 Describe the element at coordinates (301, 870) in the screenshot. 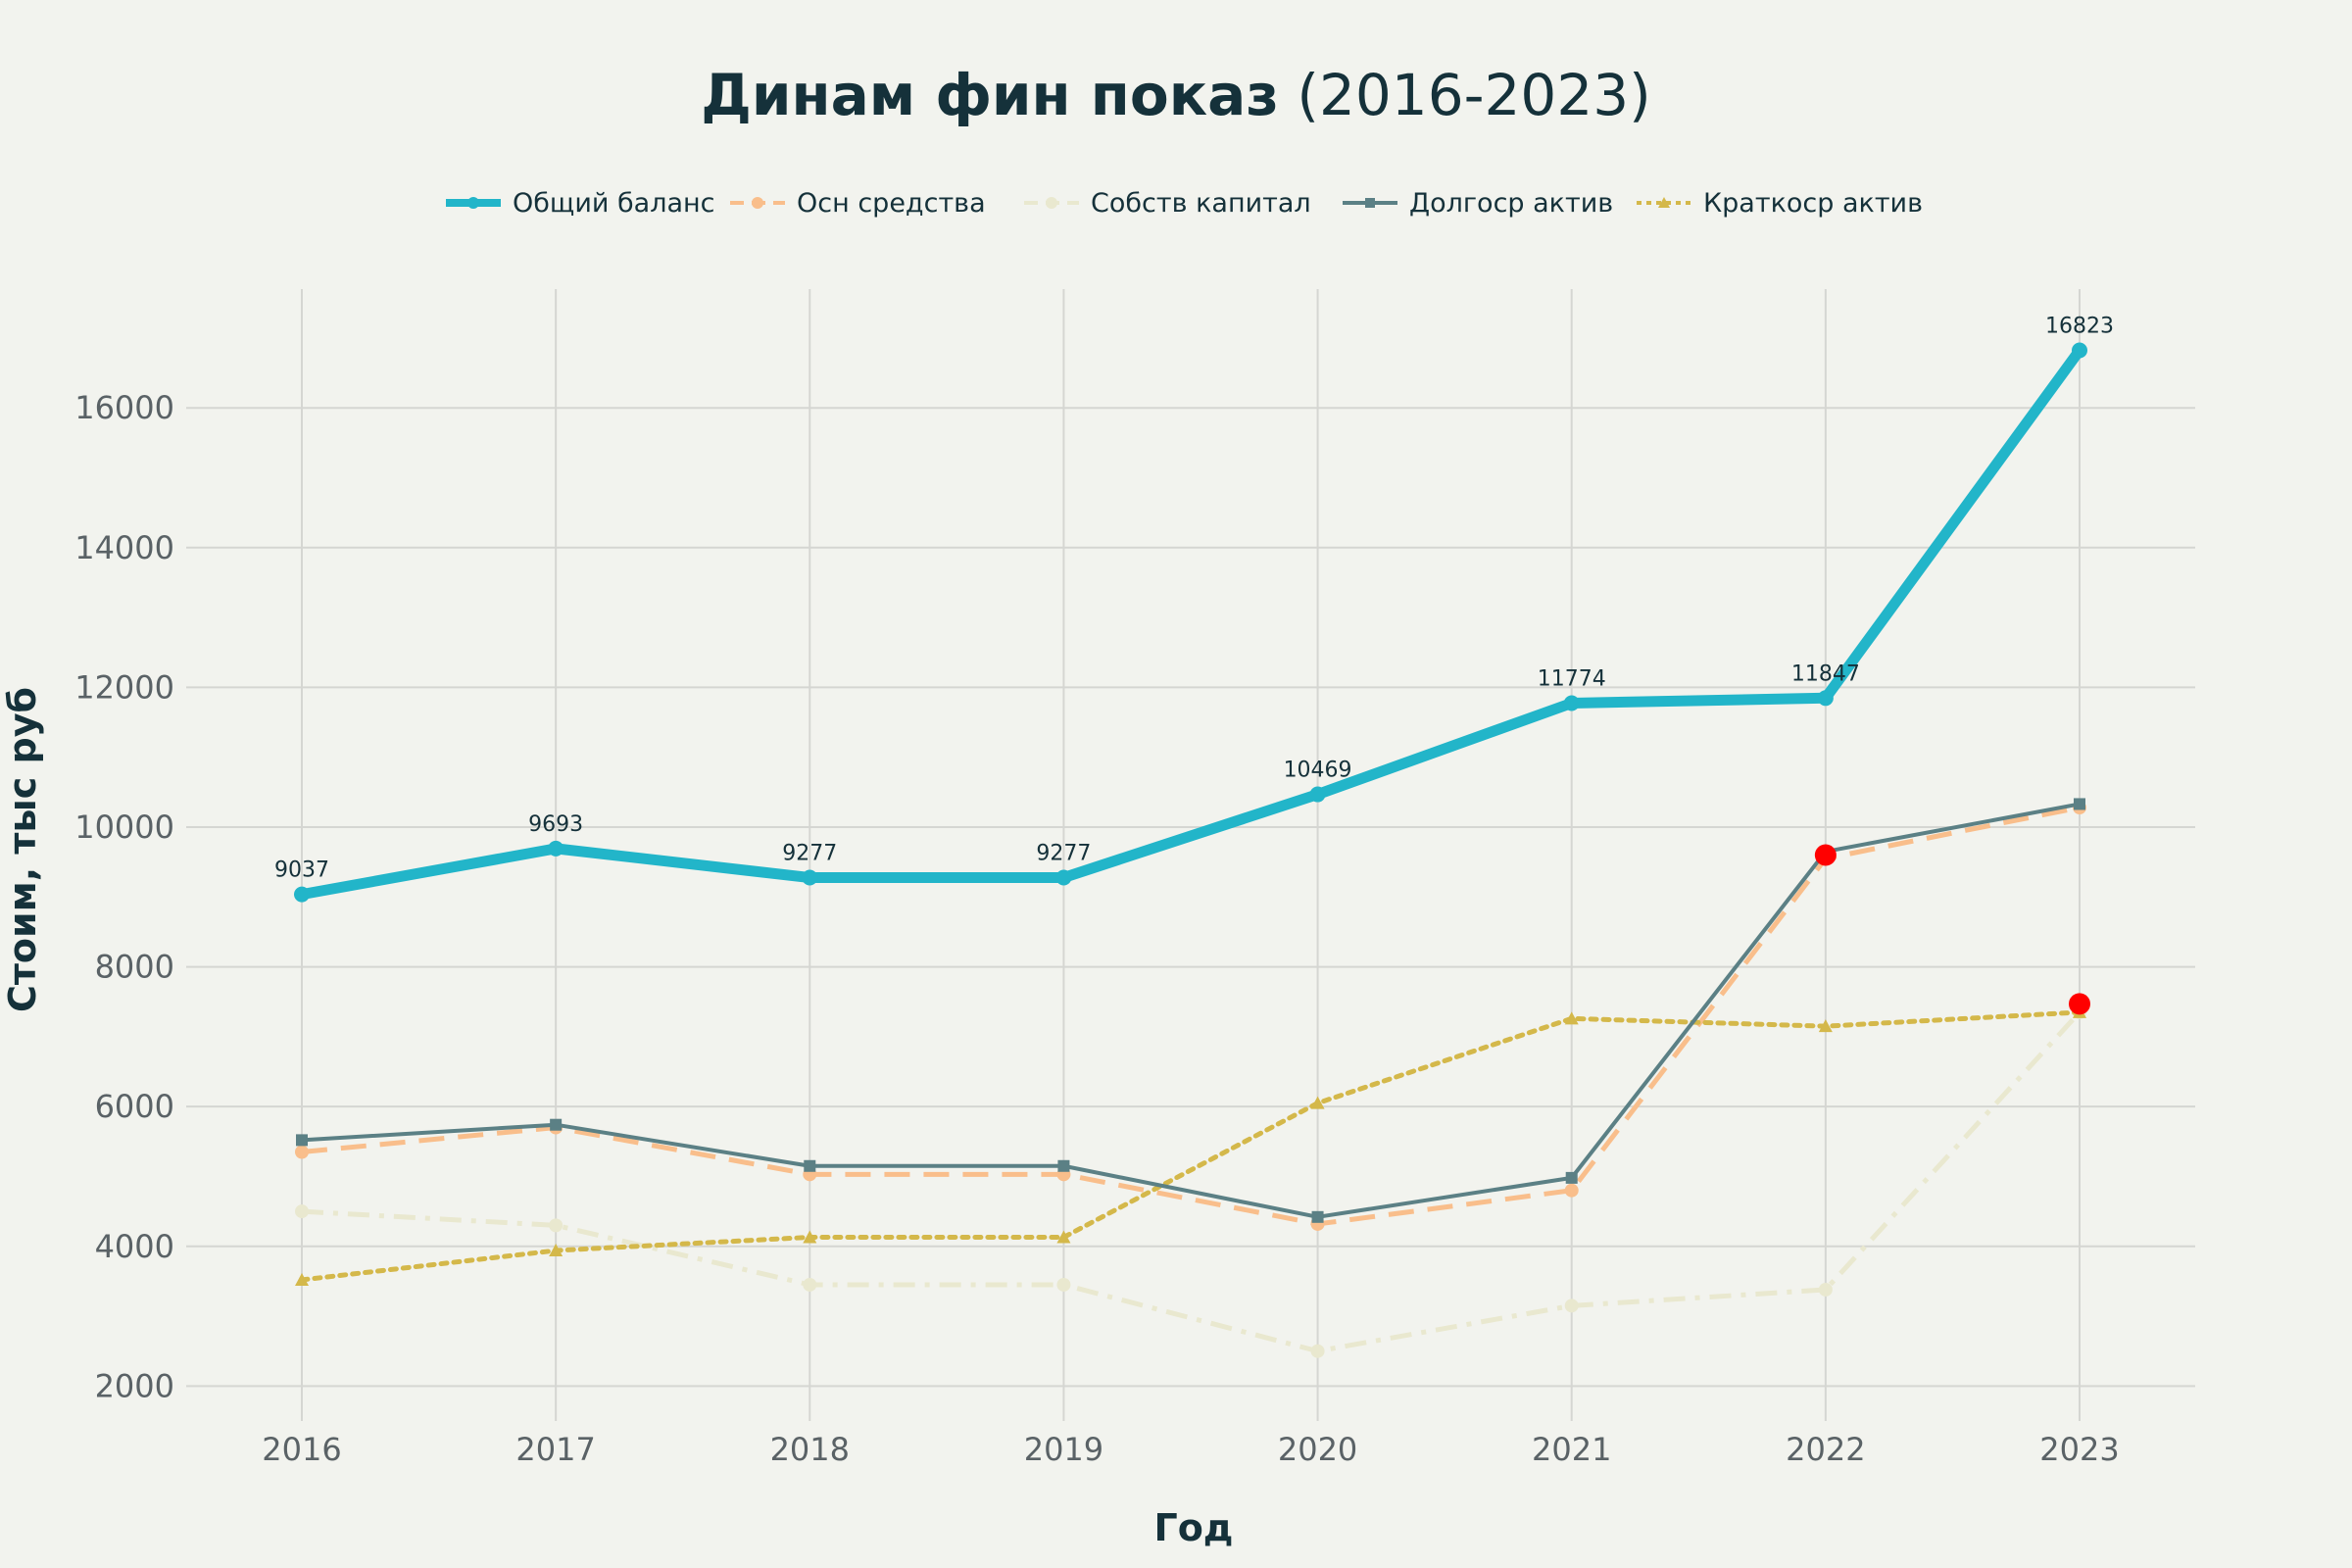

I see `data-label: 9037` at that location.